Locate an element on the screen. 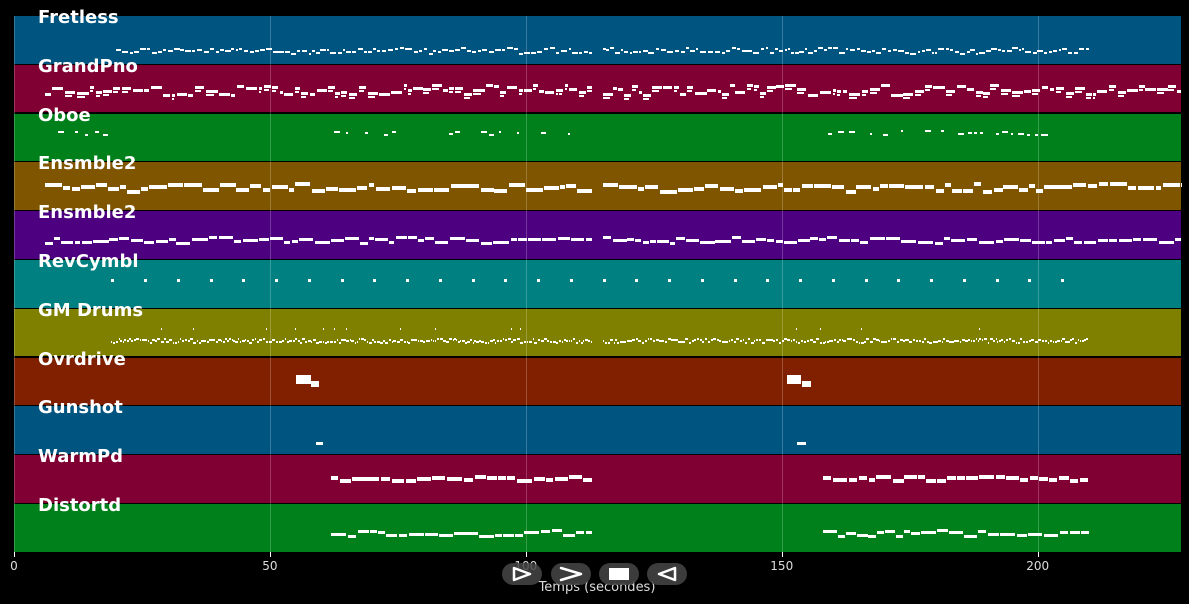 This screenshot has width=1189, height=604. track-6: RevCymbl is located at coordinates (597, 279).